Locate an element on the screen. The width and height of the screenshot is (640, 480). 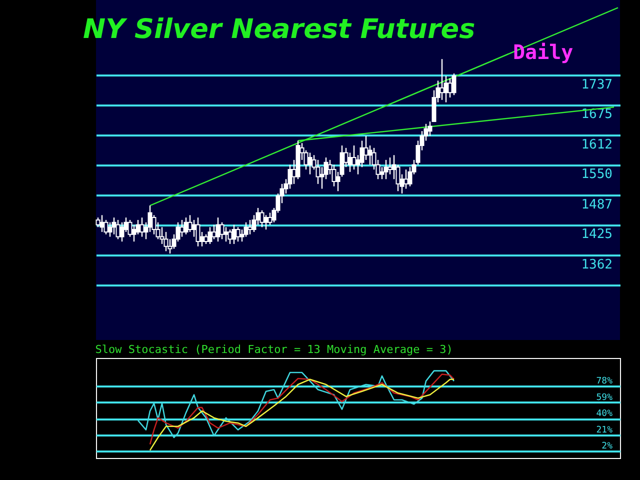
y-tick-label: 1487 is located at coordinates (596, 204).